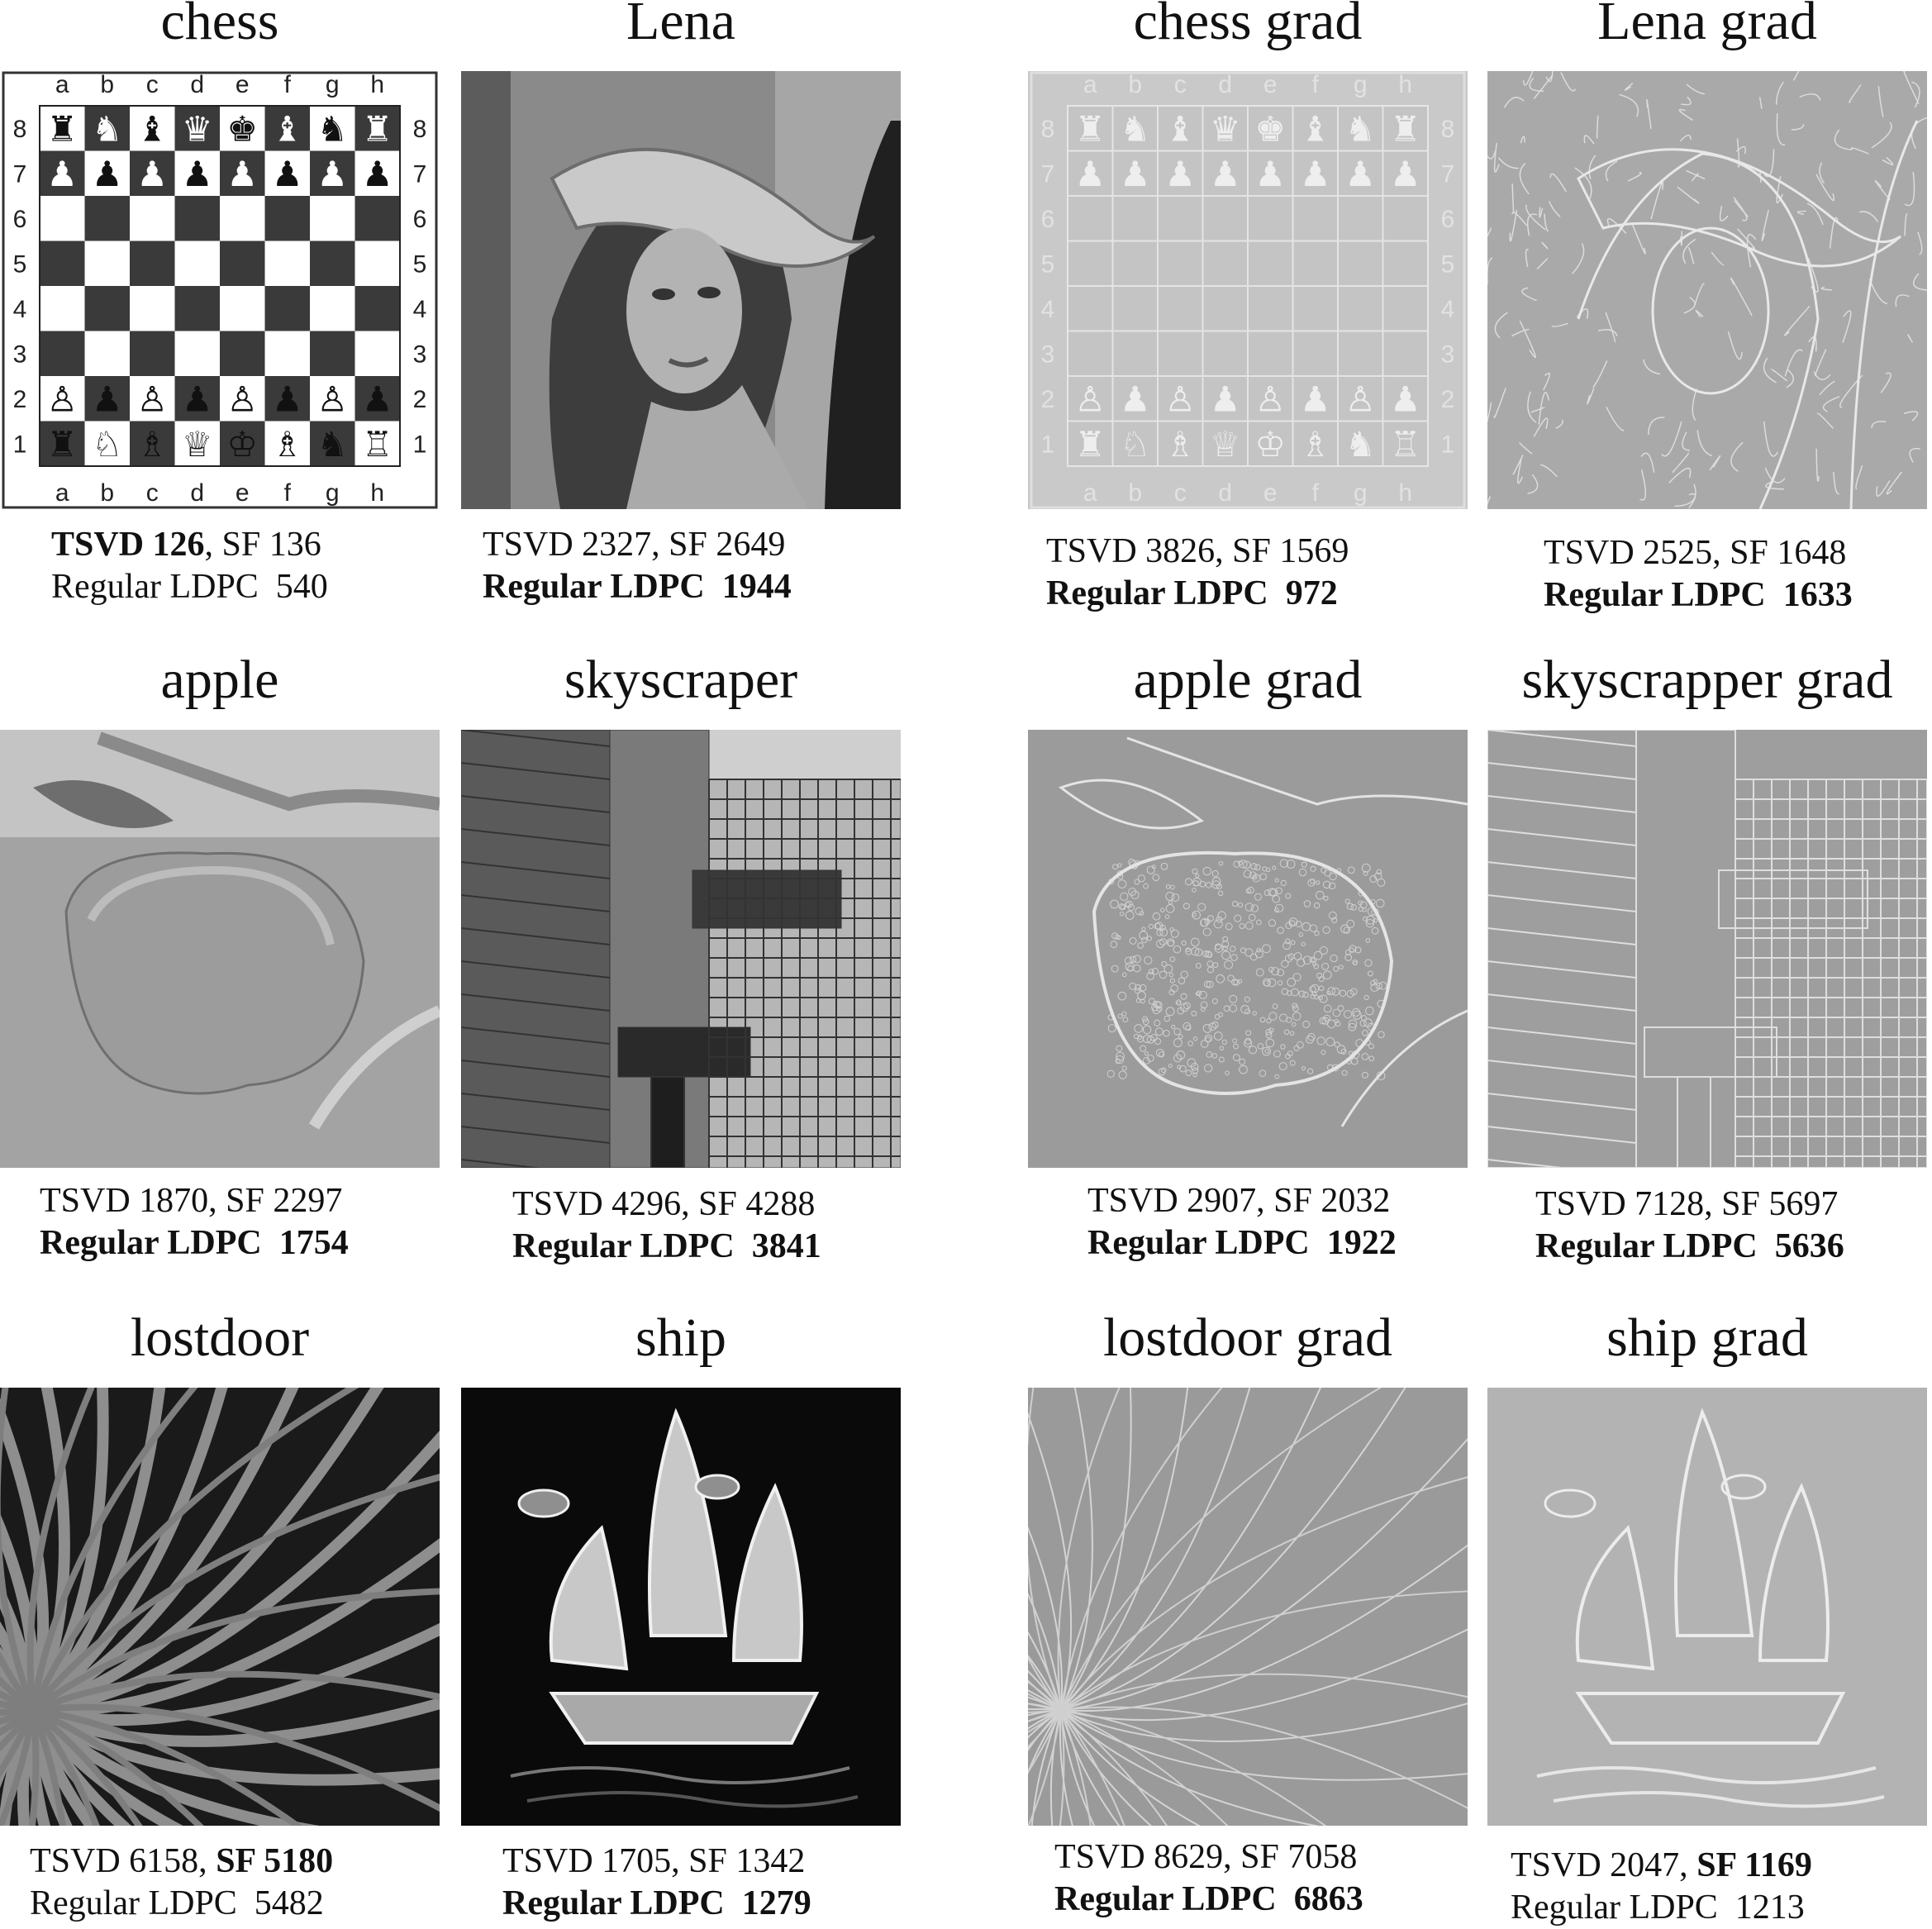 Image resolution: width=1932 pixels, height=1929 pixels. Describe the element at coordinates (287, 129) in the screenshot. I see `chess-piece: ♝` at that location.